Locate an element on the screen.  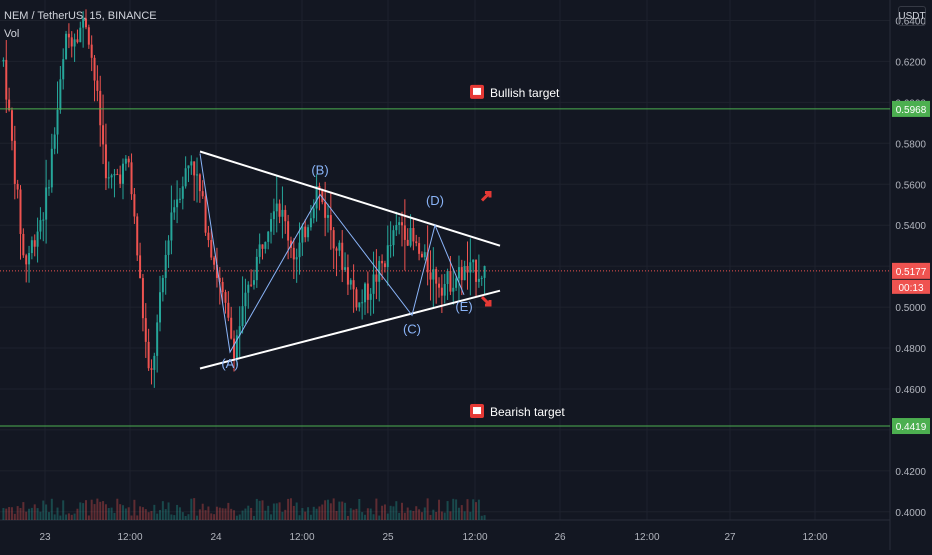
level-price-badge-text: 0.4419 is located at coordinates (911, 427).